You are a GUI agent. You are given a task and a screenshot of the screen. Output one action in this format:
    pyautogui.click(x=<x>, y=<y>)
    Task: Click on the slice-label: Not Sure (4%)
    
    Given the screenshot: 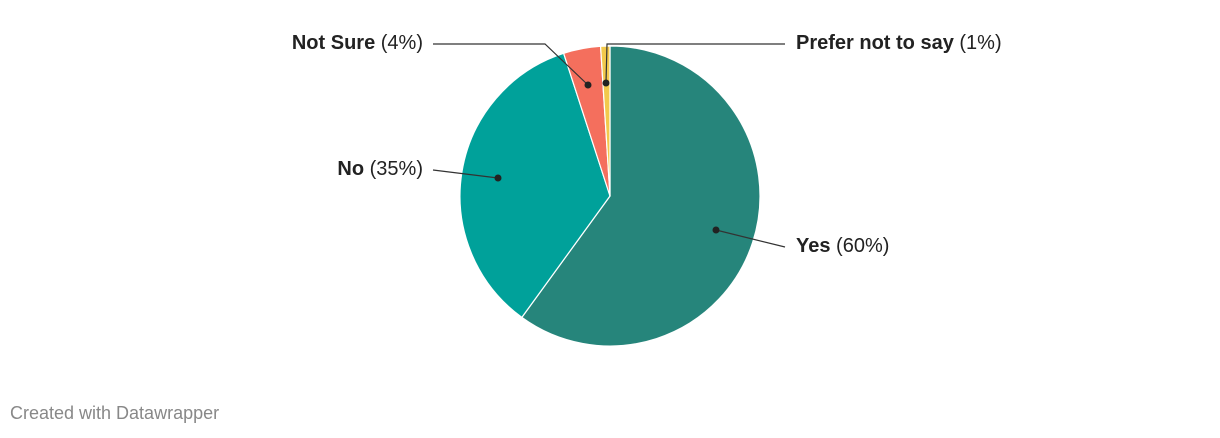 What is the action you would take?
    pyautogui.click(x=357, y=43)
    